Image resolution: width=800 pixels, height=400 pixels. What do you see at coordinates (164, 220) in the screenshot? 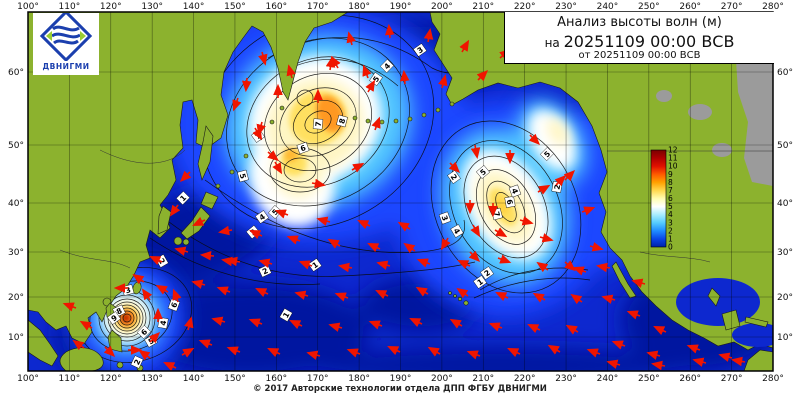
I see `land-korea` at bounding box center [164, 220].